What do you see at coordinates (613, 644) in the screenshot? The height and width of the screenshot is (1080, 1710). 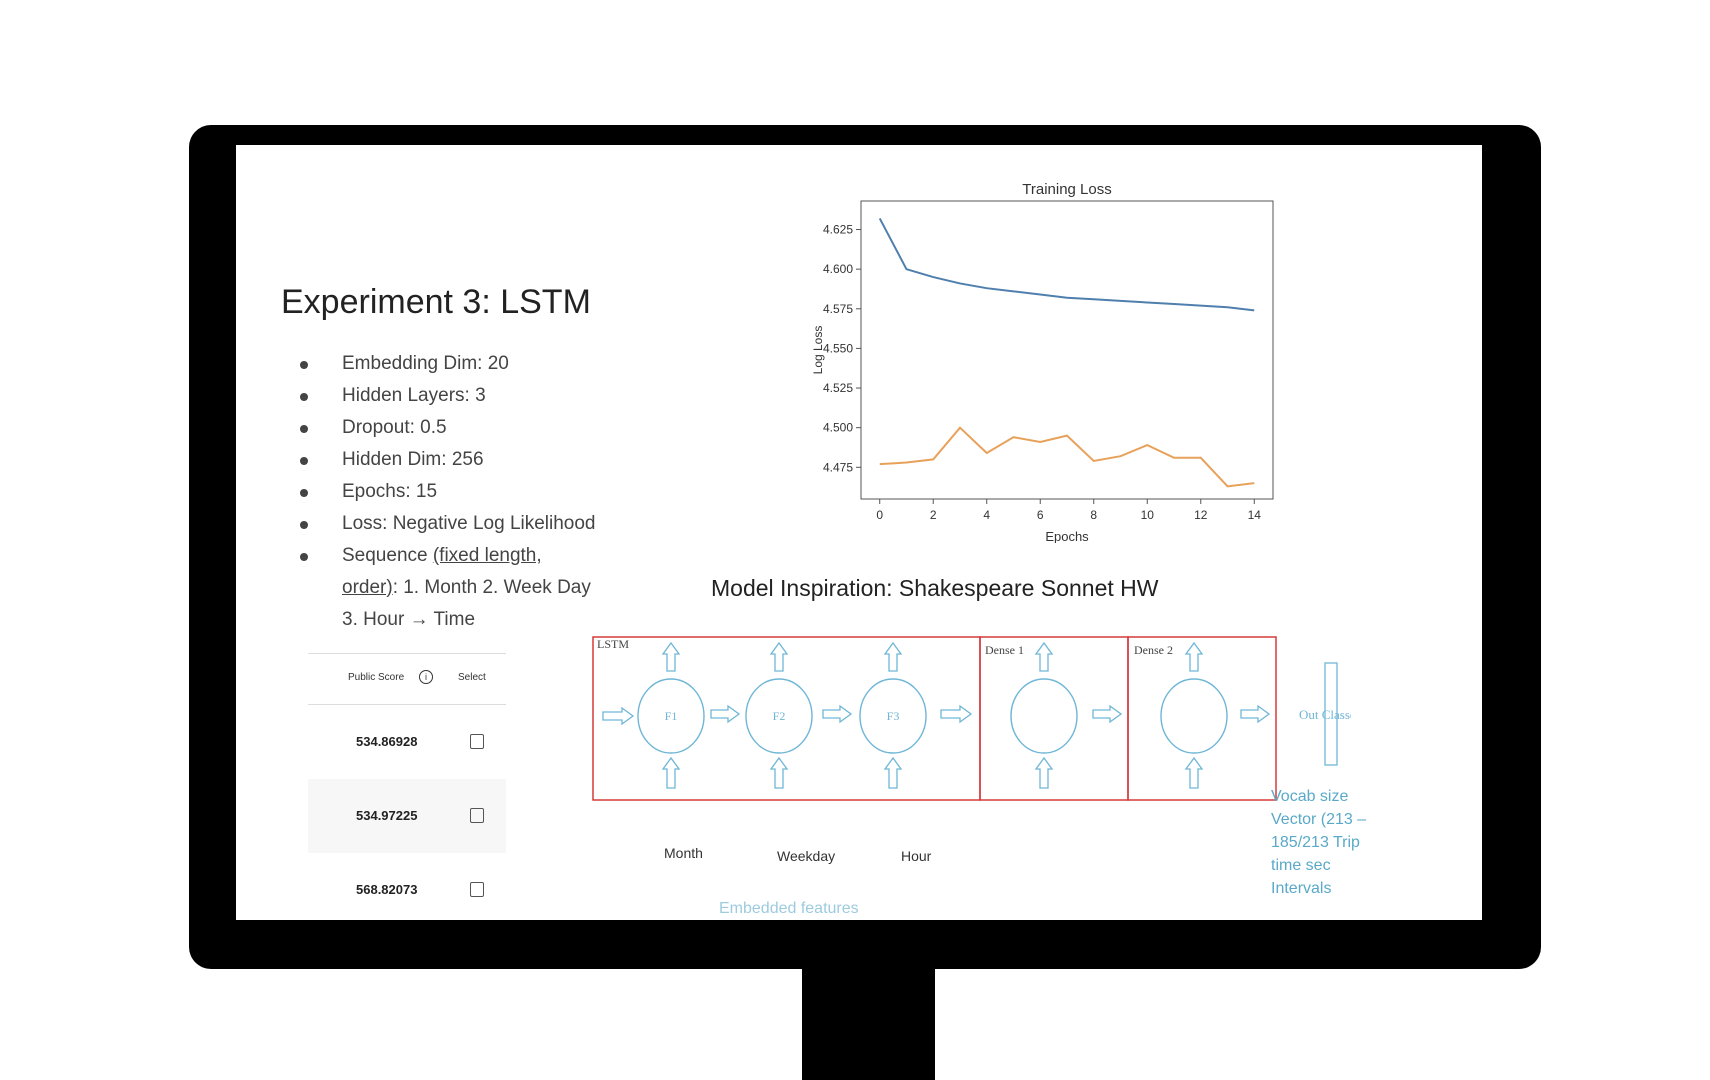 I see `lstm-label: LSTM` at bounding box center [613, 644].